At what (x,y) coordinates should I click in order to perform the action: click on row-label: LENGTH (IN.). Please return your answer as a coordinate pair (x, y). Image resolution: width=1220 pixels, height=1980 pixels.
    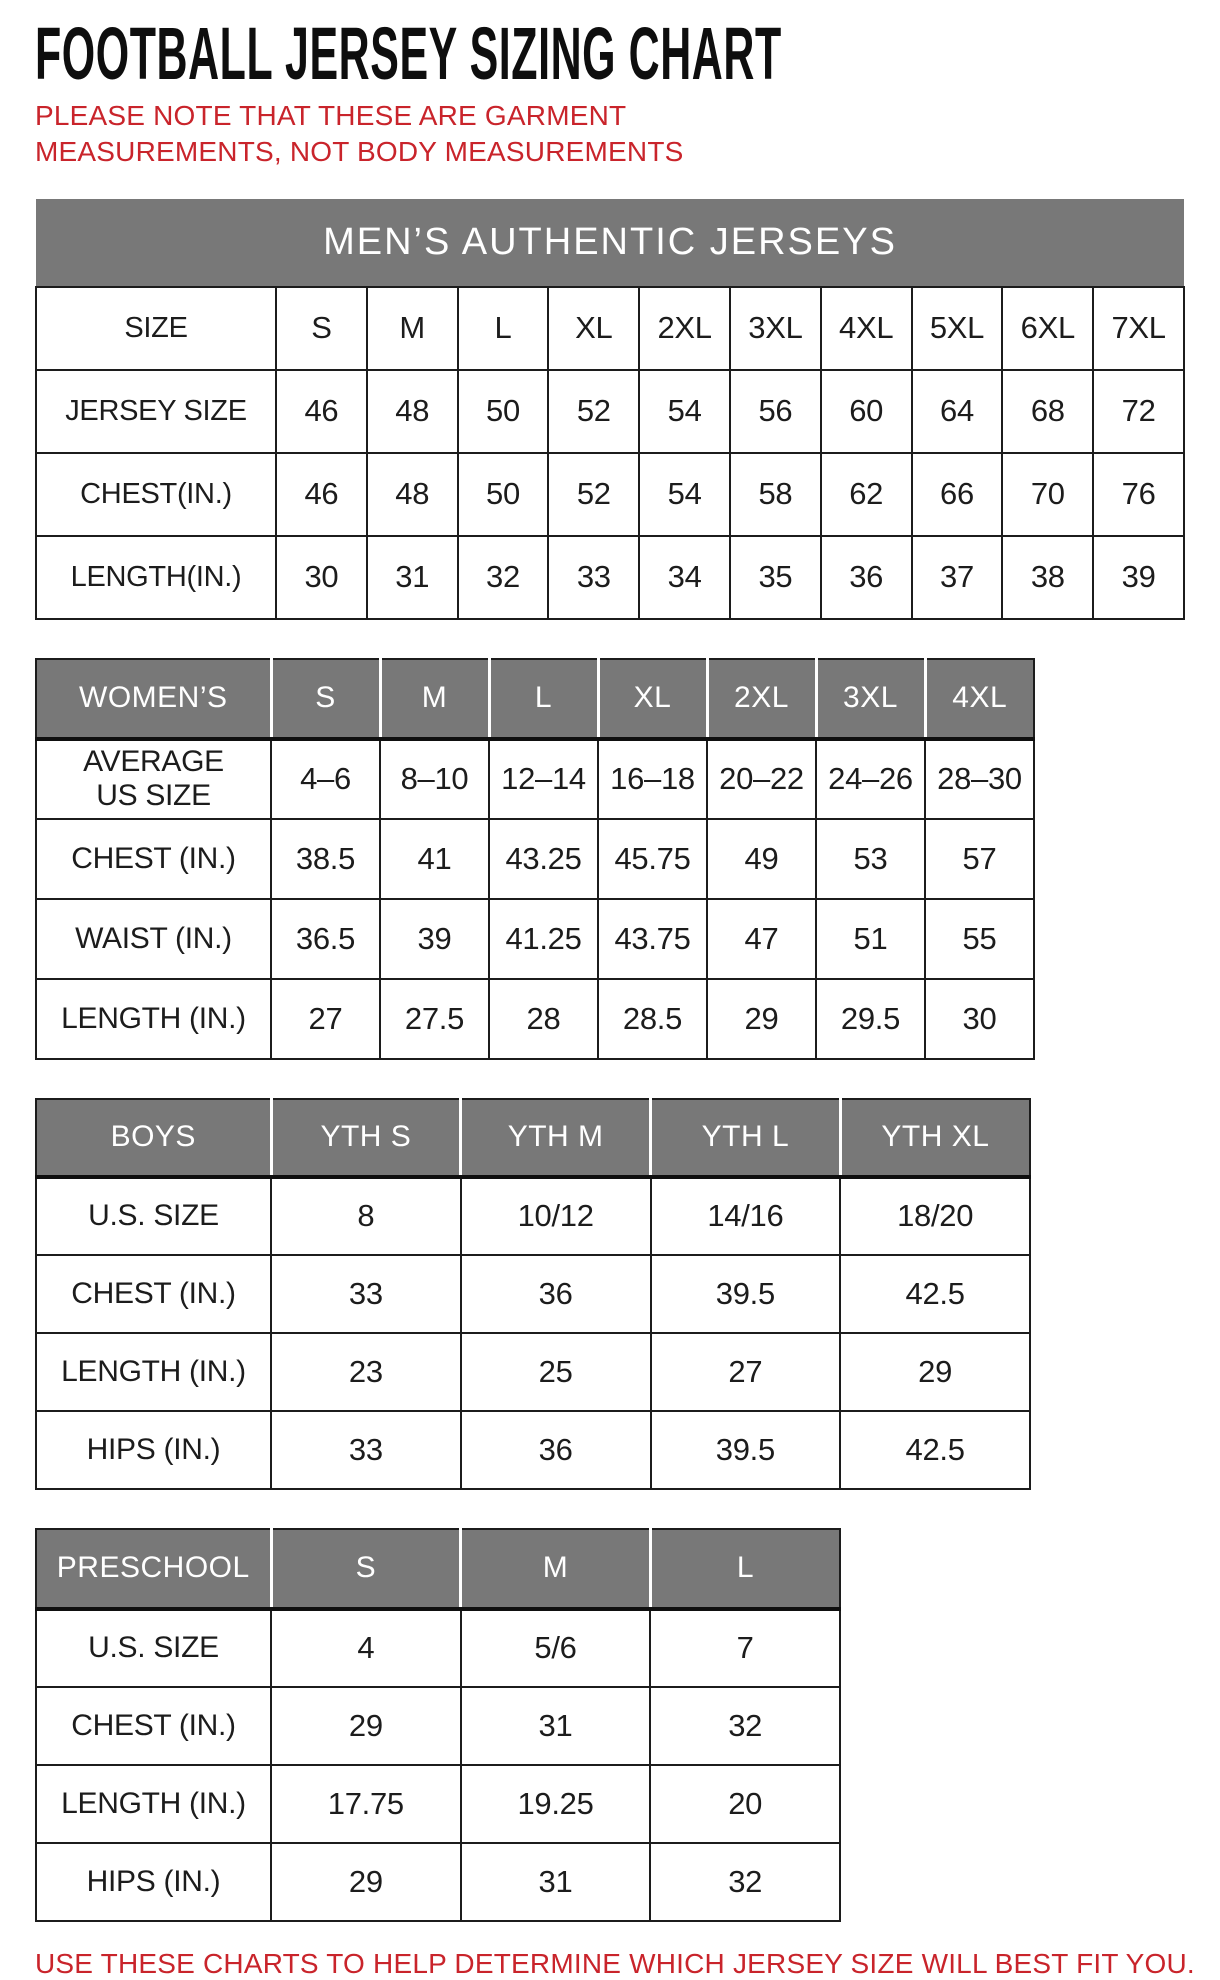
    Looking at the image, I should click on (153, 1018).